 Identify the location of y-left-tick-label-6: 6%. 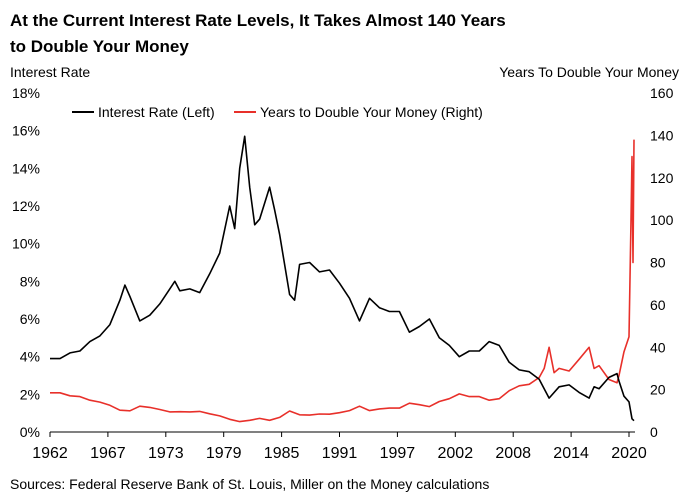
(30, 319).